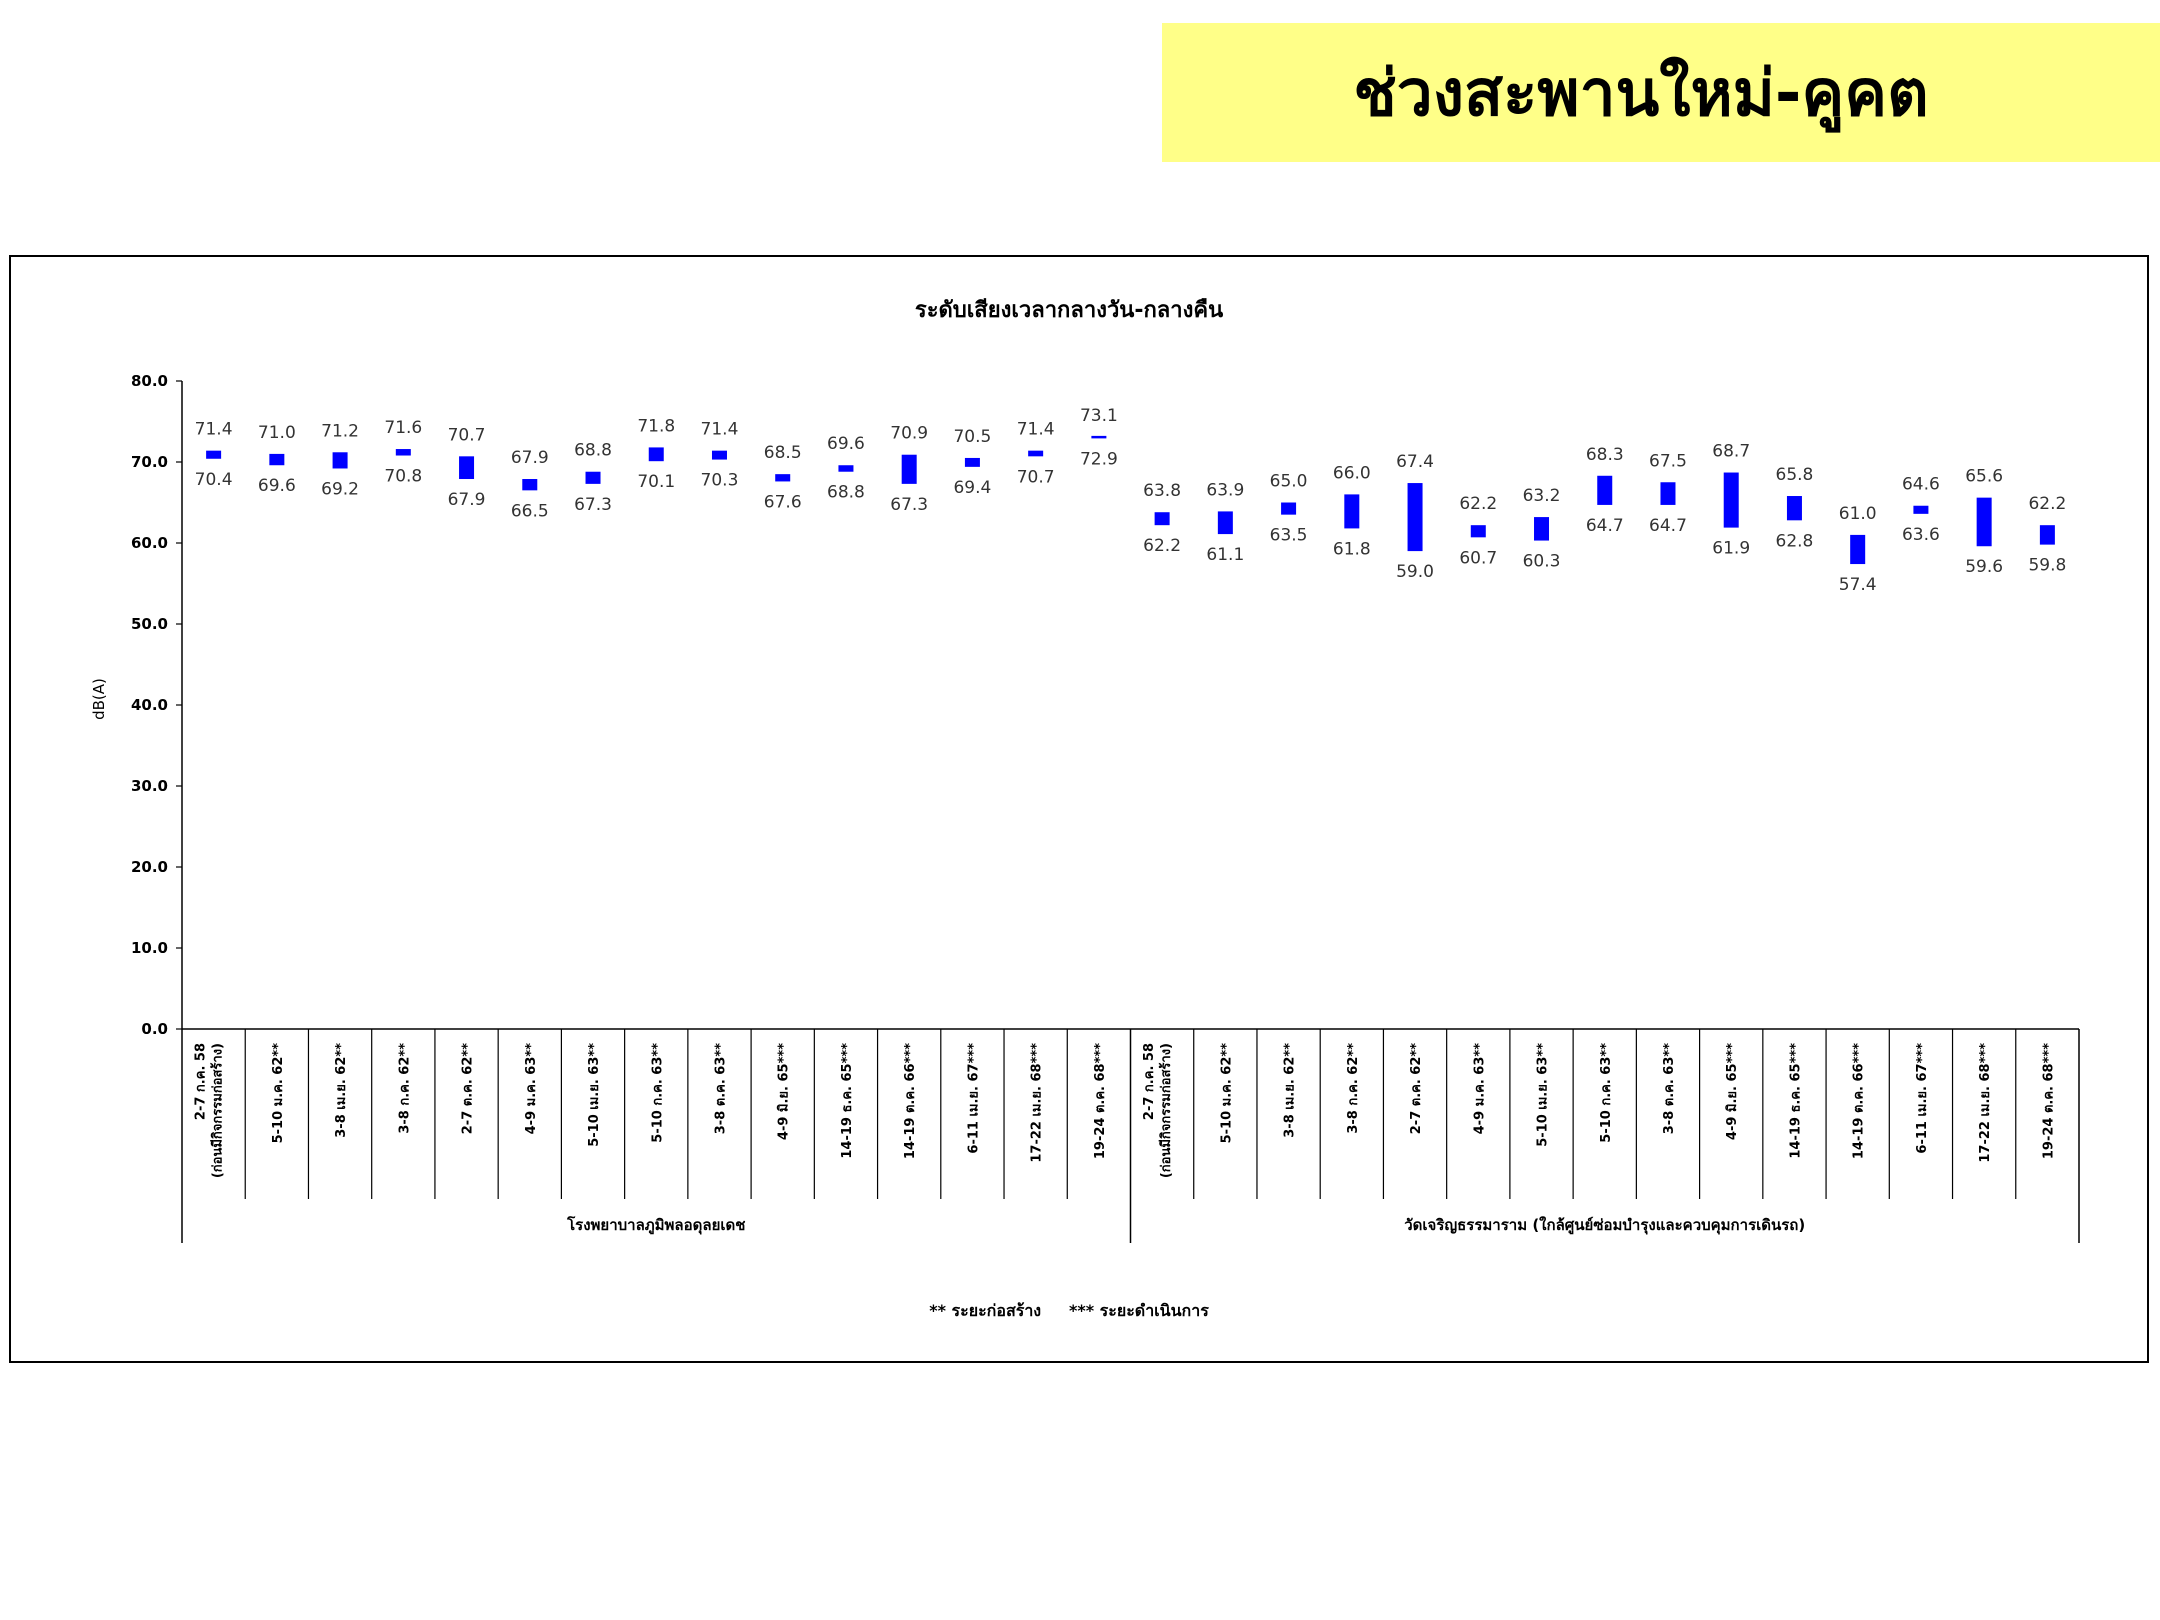 This screenshot has height=1620, width=2160. Describe the element at coordinates (99, 699) in the screenshot. I see `y-axis-label: dB(A)` at that location.